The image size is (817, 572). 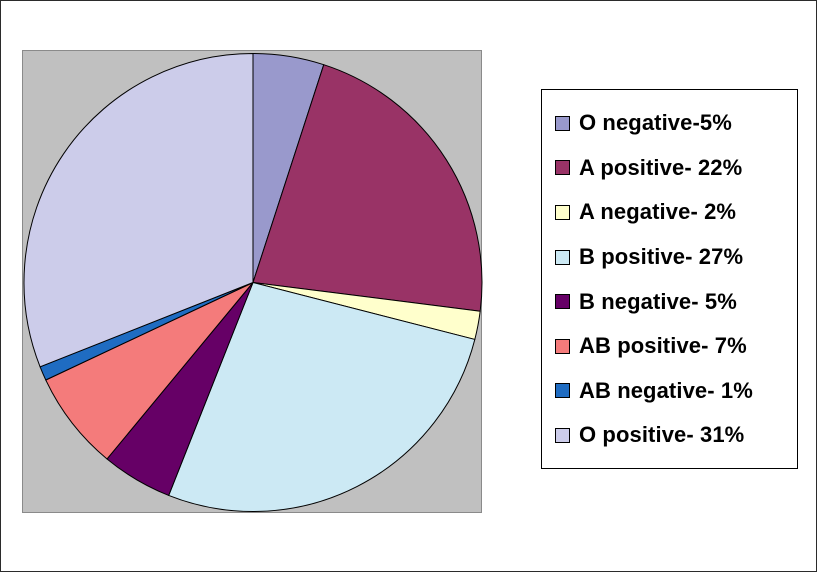 What do you see at coordinates (658, 301) in the screenshot?
I see `legend-label-b-negative: B negative- 5%` at bounding box center [658, 301].